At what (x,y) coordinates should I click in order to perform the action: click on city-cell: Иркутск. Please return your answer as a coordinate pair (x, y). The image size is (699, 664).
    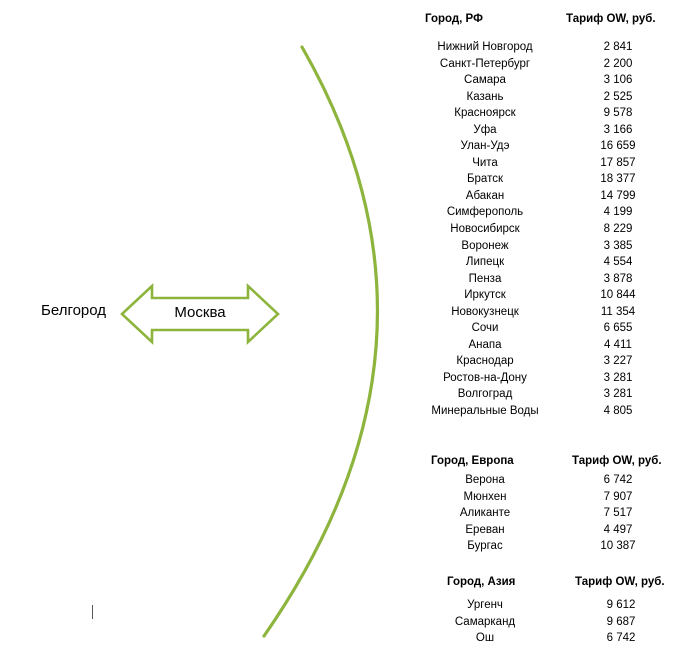
    Looking at the image, I should click on (485, 295).